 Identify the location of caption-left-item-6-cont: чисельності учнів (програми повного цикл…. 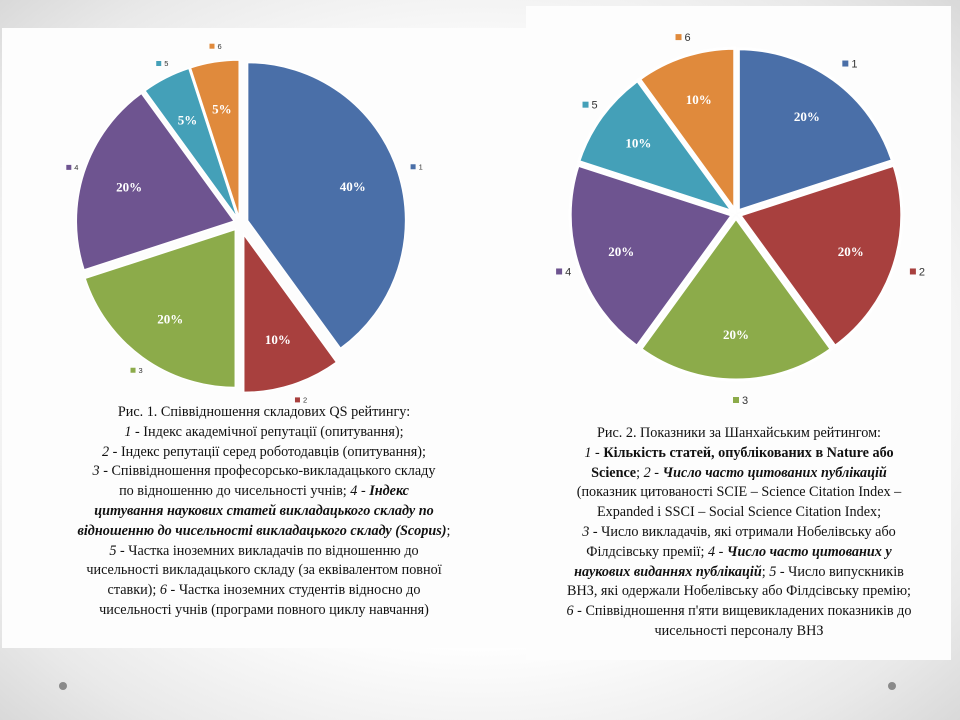
(264, 609).